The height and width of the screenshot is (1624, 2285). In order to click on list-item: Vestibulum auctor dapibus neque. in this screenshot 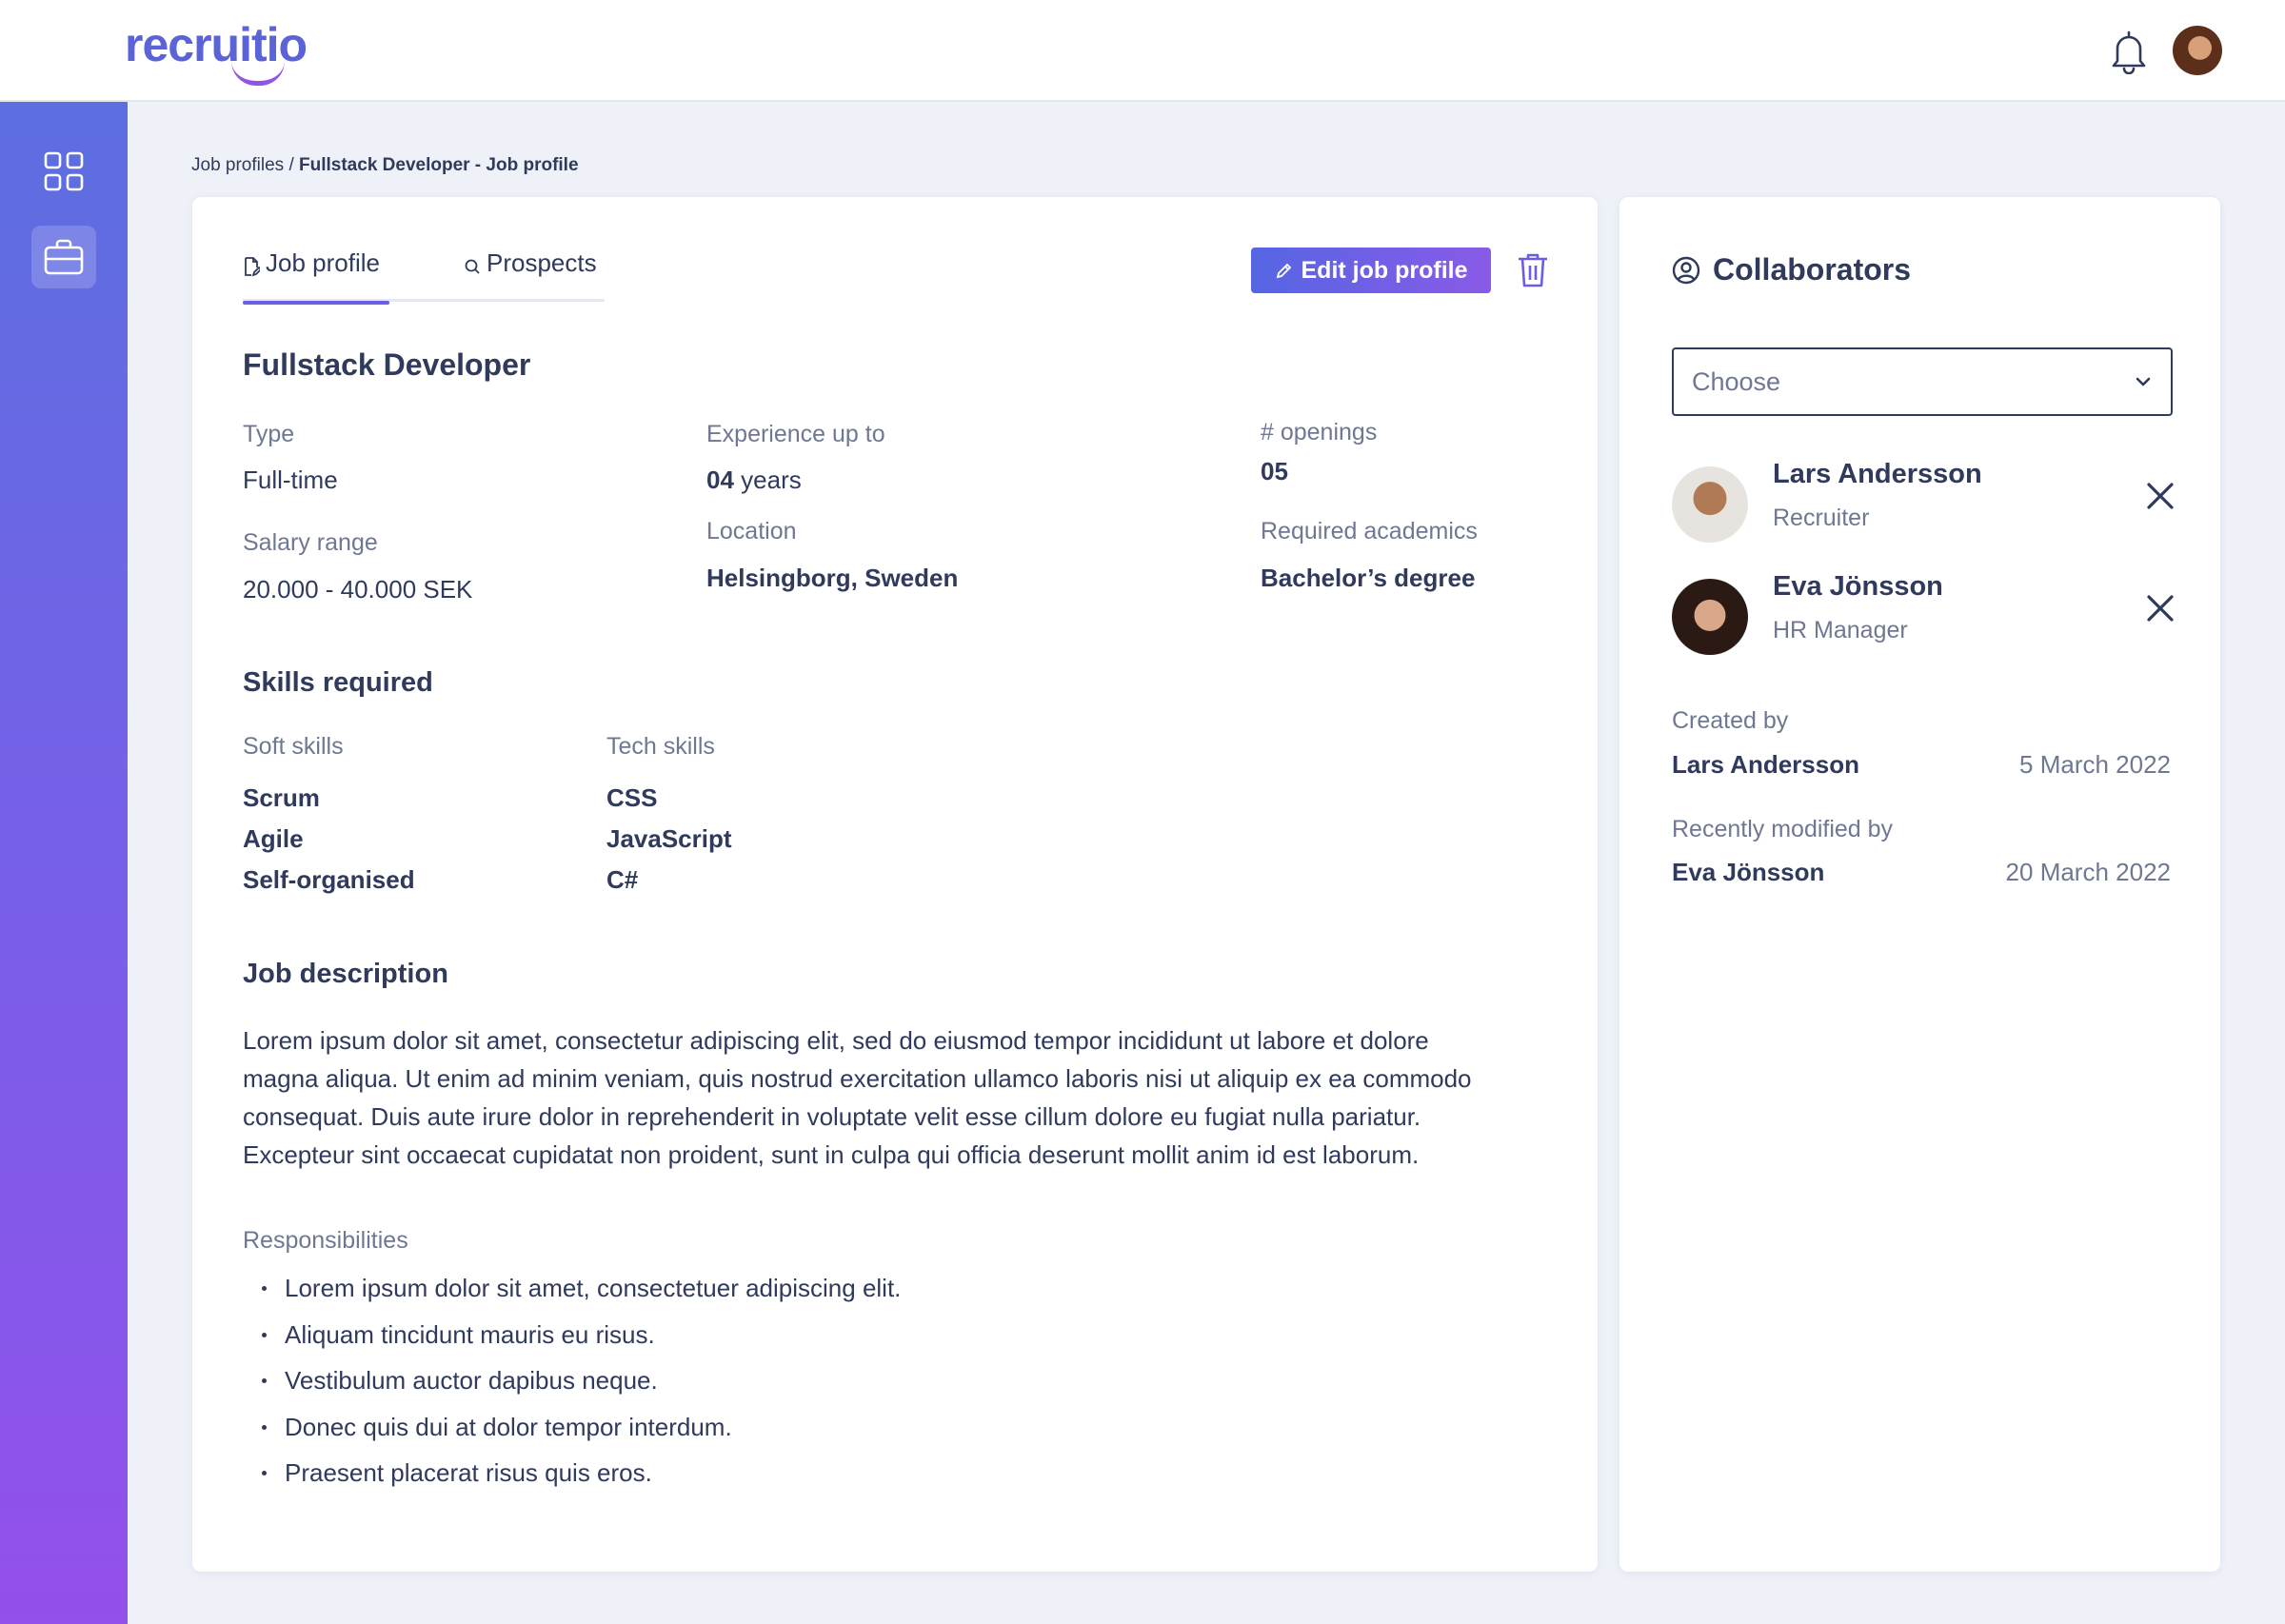, I will do `click(581, 1380)`.